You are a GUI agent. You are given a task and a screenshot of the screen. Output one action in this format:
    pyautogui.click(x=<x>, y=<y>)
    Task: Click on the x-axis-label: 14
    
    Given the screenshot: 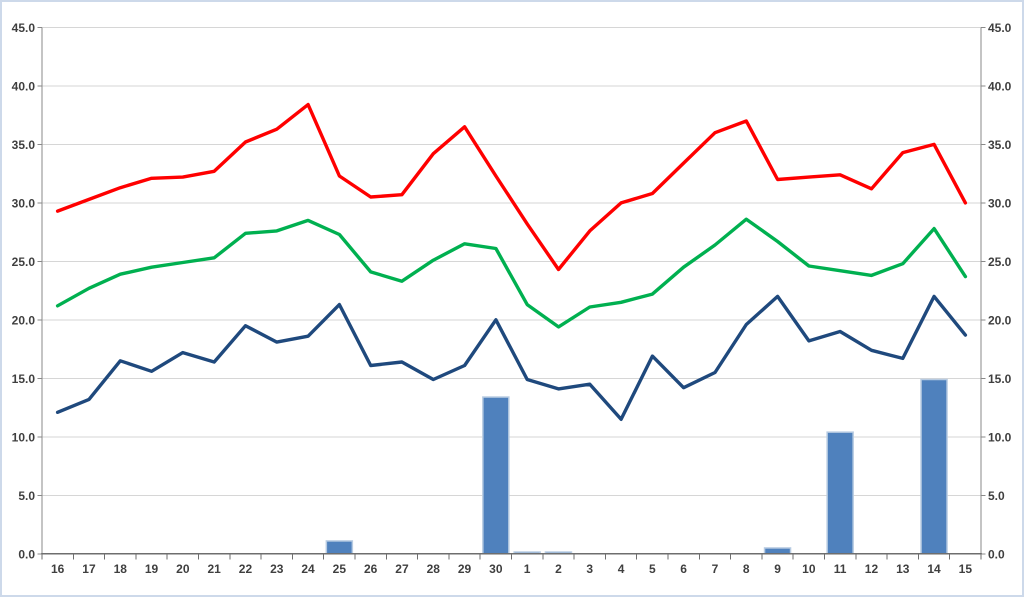 What is the action you would take?
    pyautogui.click(x=934, y=569)
    